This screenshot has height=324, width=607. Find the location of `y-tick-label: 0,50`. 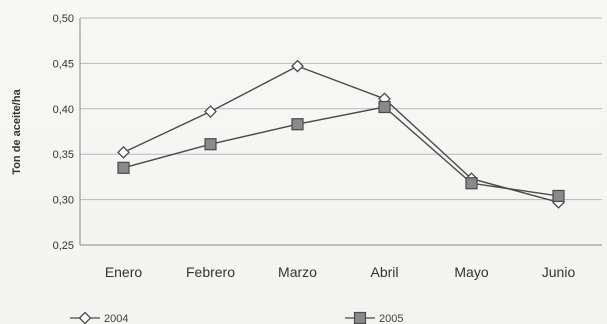

y-tick-label: 0,50 is located at coordinates (63, 19).